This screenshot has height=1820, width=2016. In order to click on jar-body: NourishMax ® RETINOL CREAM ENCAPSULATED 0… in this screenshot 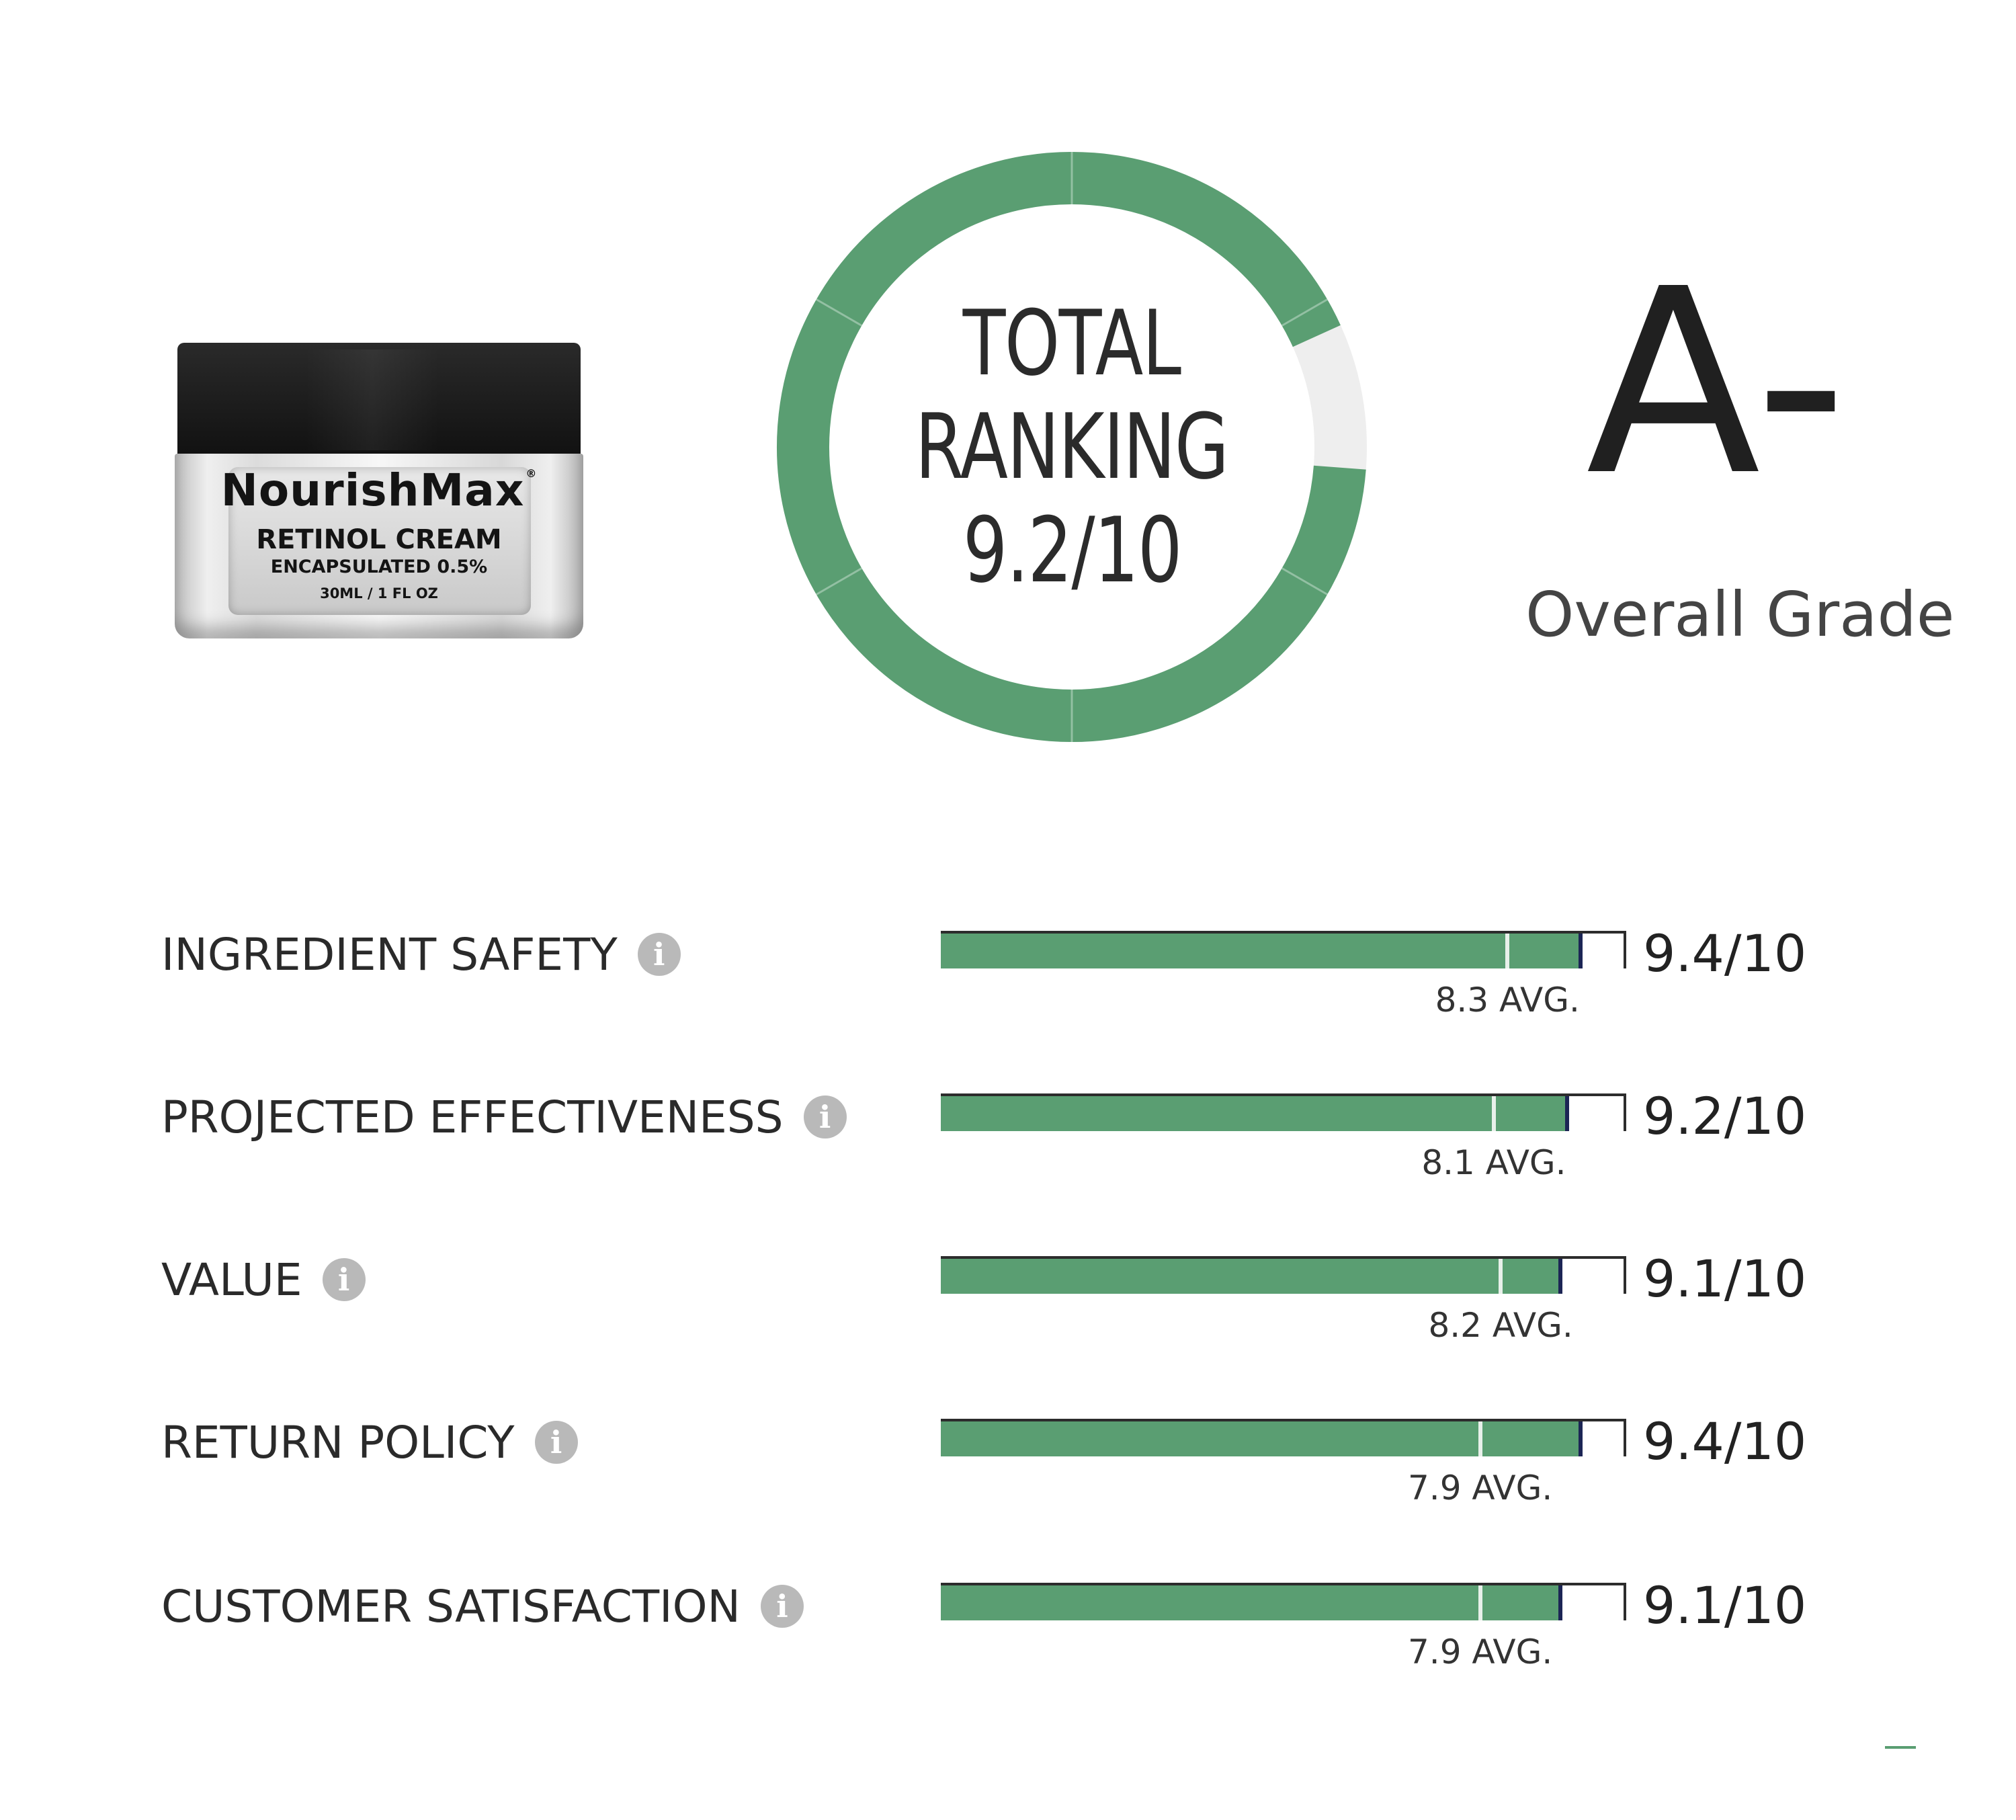, I will do `click(379, 546)`.